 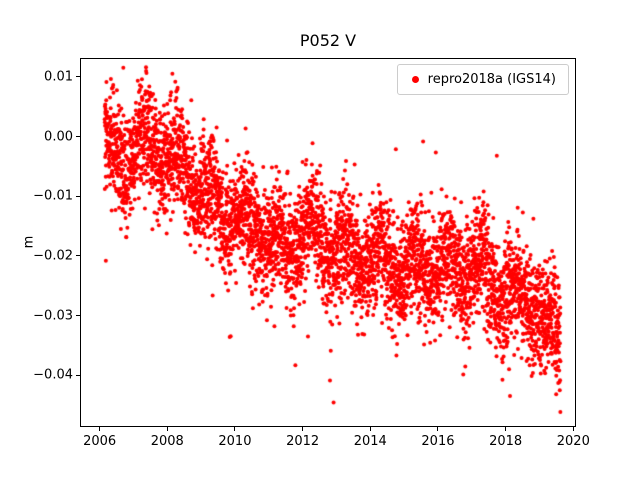 What do you see at coordinates (573, 441) in the screenshot?
I see `x-tick-label: 2020` at bounding box center [573, 441].